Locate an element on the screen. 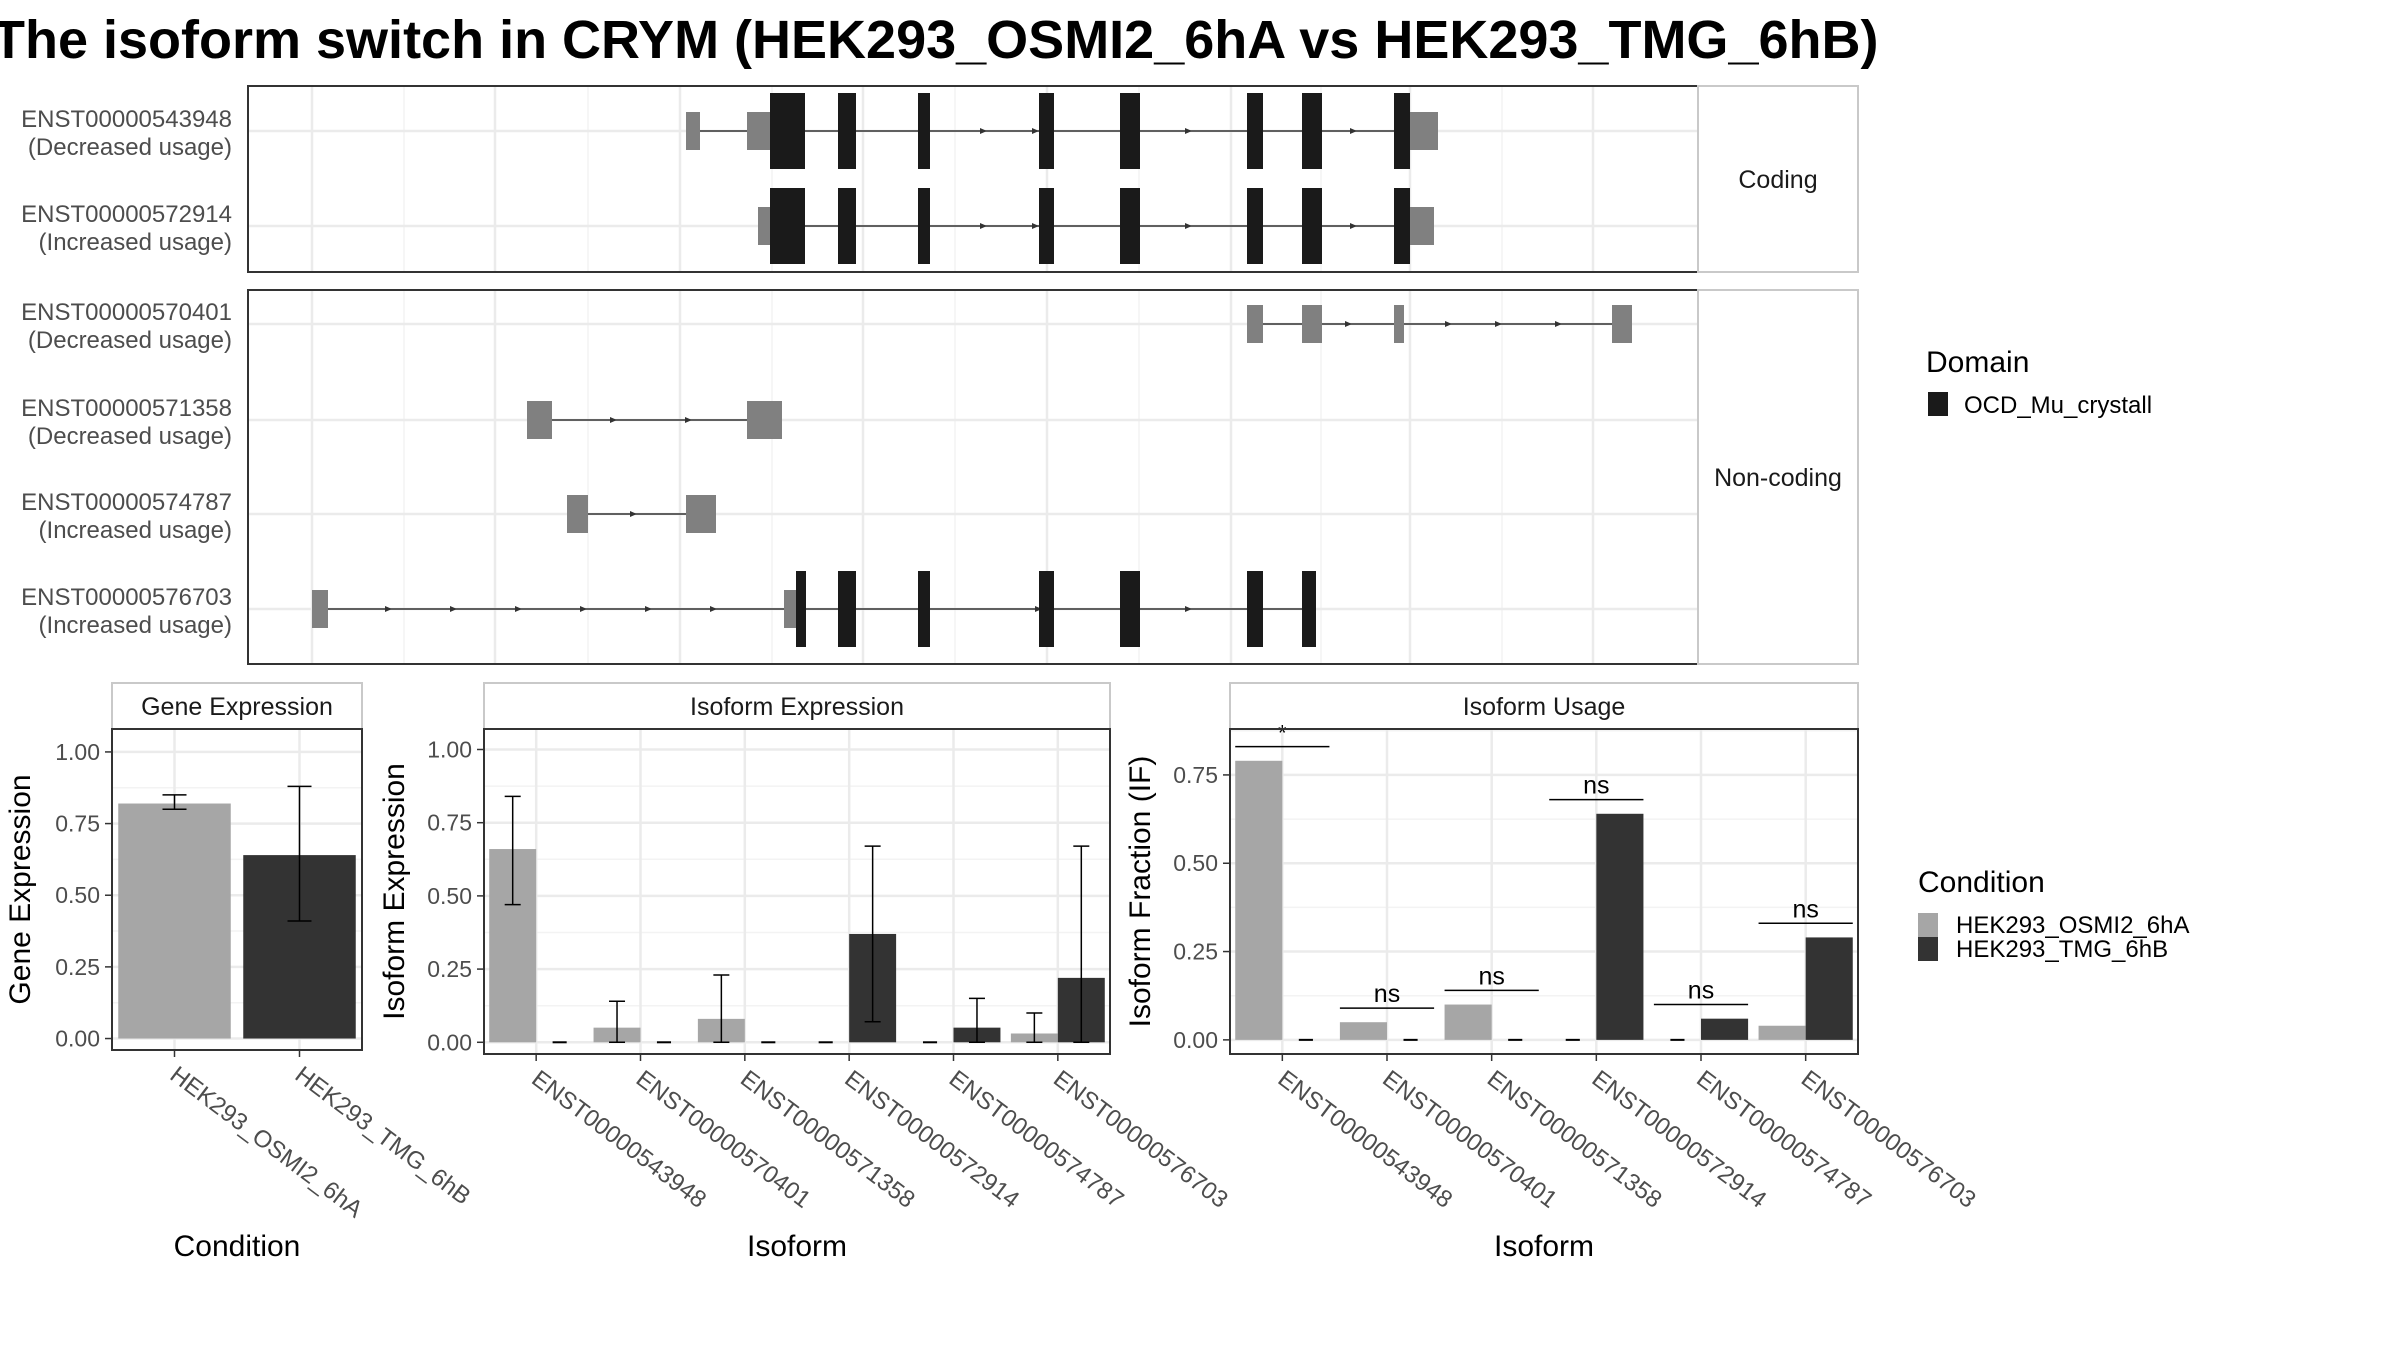 This screenshot has height=1350, width=2400. isoform-id-label: ENST00000572914 is located at coordinates (126, 214).